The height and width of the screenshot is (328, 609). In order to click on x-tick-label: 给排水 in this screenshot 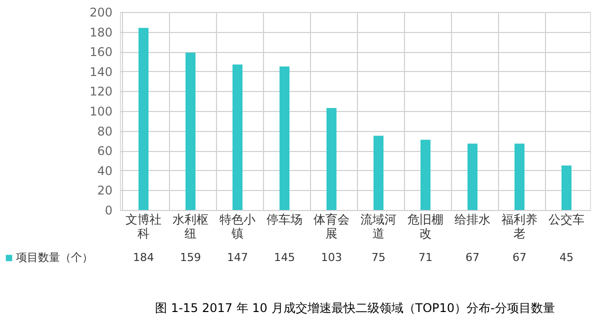, I will do `click(472, 219)`.